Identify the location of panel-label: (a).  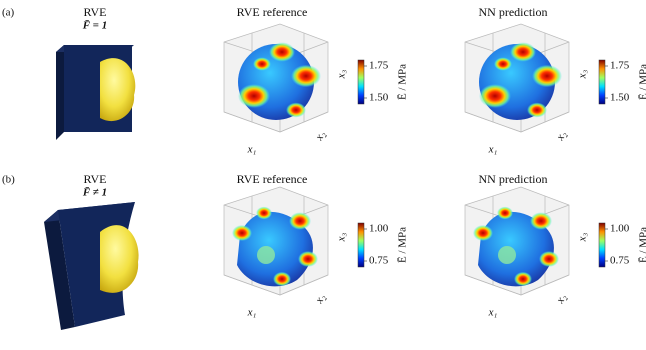
(8, 13).